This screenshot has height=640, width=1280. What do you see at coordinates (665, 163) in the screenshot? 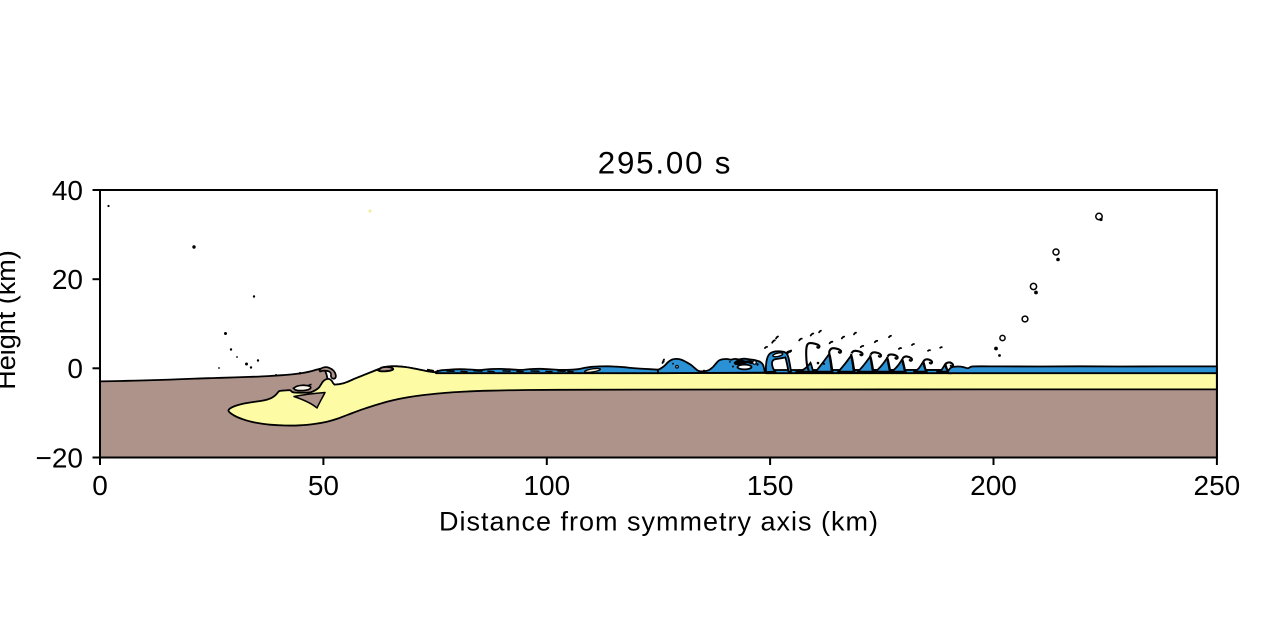
I see `svg-text: 295.00 s` at bounding box center [665, 163].